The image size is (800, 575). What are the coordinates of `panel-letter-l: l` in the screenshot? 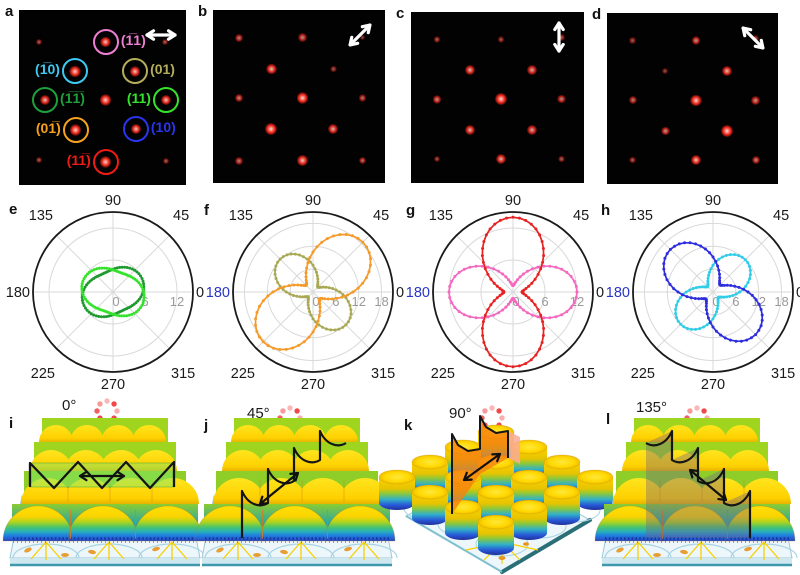 It's located at (608, 419).